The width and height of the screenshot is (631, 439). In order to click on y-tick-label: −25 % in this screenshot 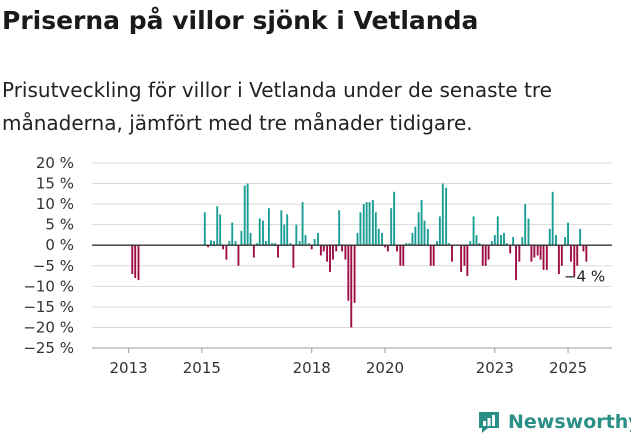, I will do `click(48, 348)`.